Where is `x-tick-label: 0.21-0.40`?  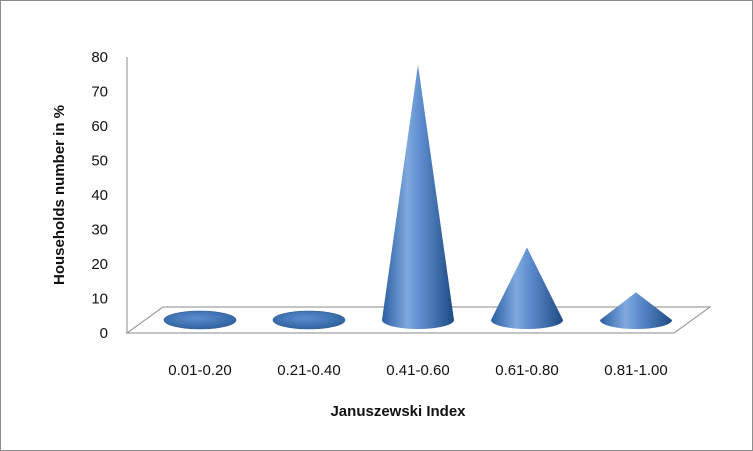
x-tick-label: 0.21-0.40 is located at coordinates (308, 370).